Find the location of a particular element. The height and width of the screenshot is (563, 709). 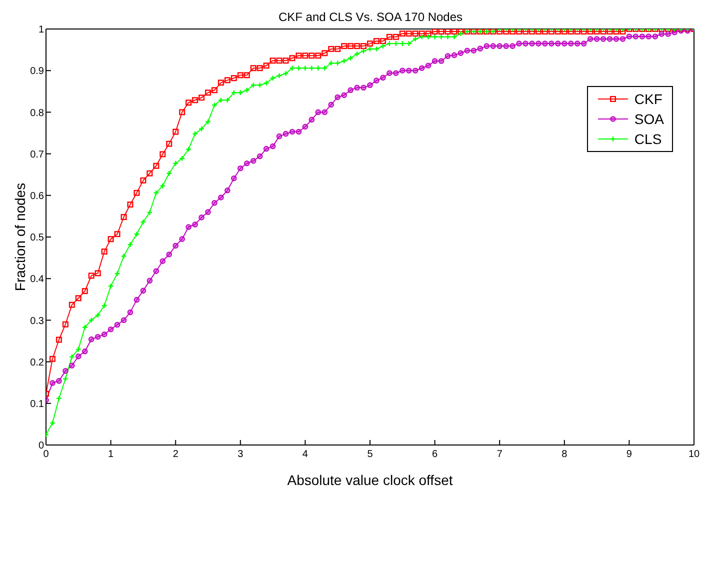

y-tick-label: 0 is located at coordinates (41, 446).